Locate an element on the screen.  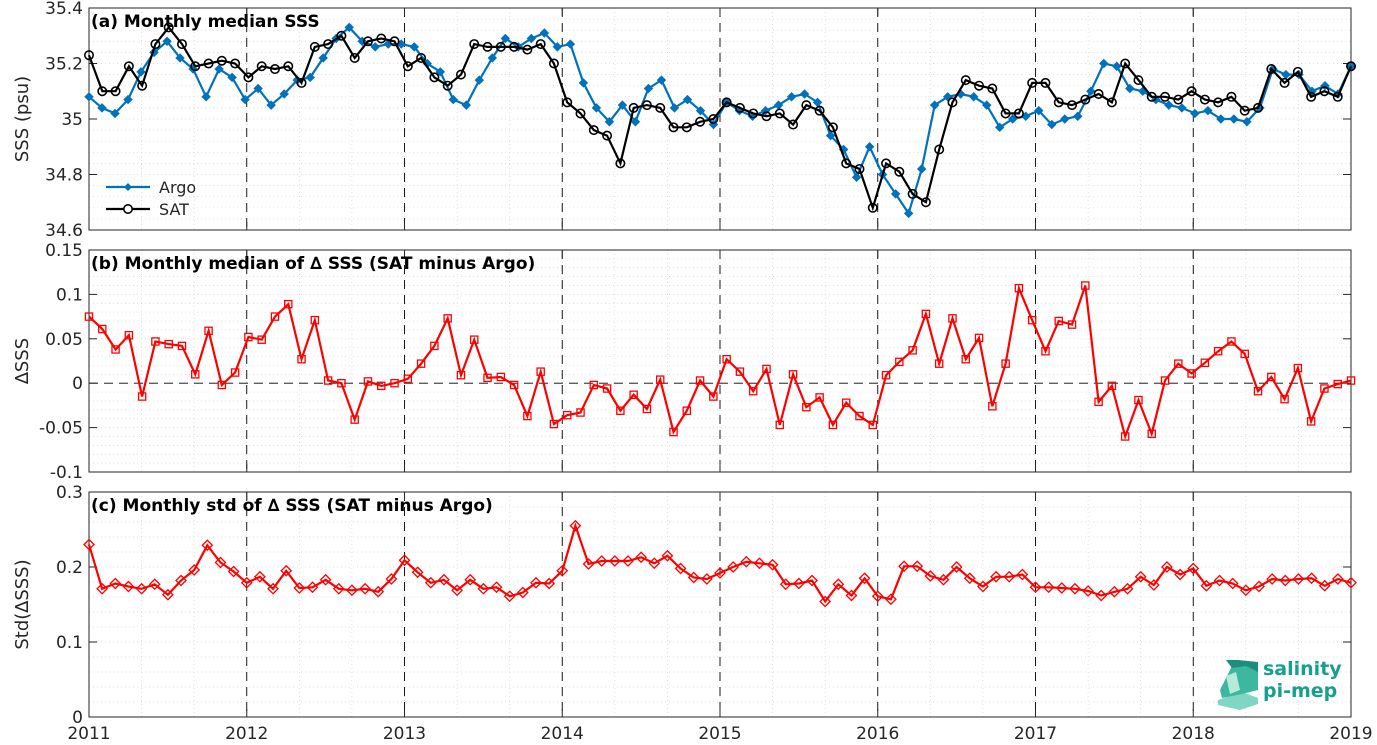
y-tick-label: 35.2 is located at coordinates (64, 65).